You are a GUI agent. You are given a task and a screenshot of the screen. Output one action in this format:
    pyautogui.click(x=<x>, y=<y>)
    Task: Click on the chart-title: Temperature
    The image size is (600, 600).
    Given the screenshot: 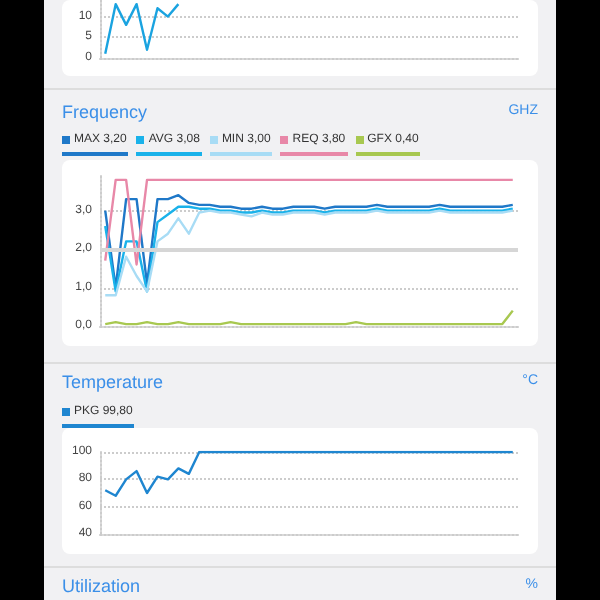 What is the action you would take?
    pyautogui.click(x=113, y=382)
    